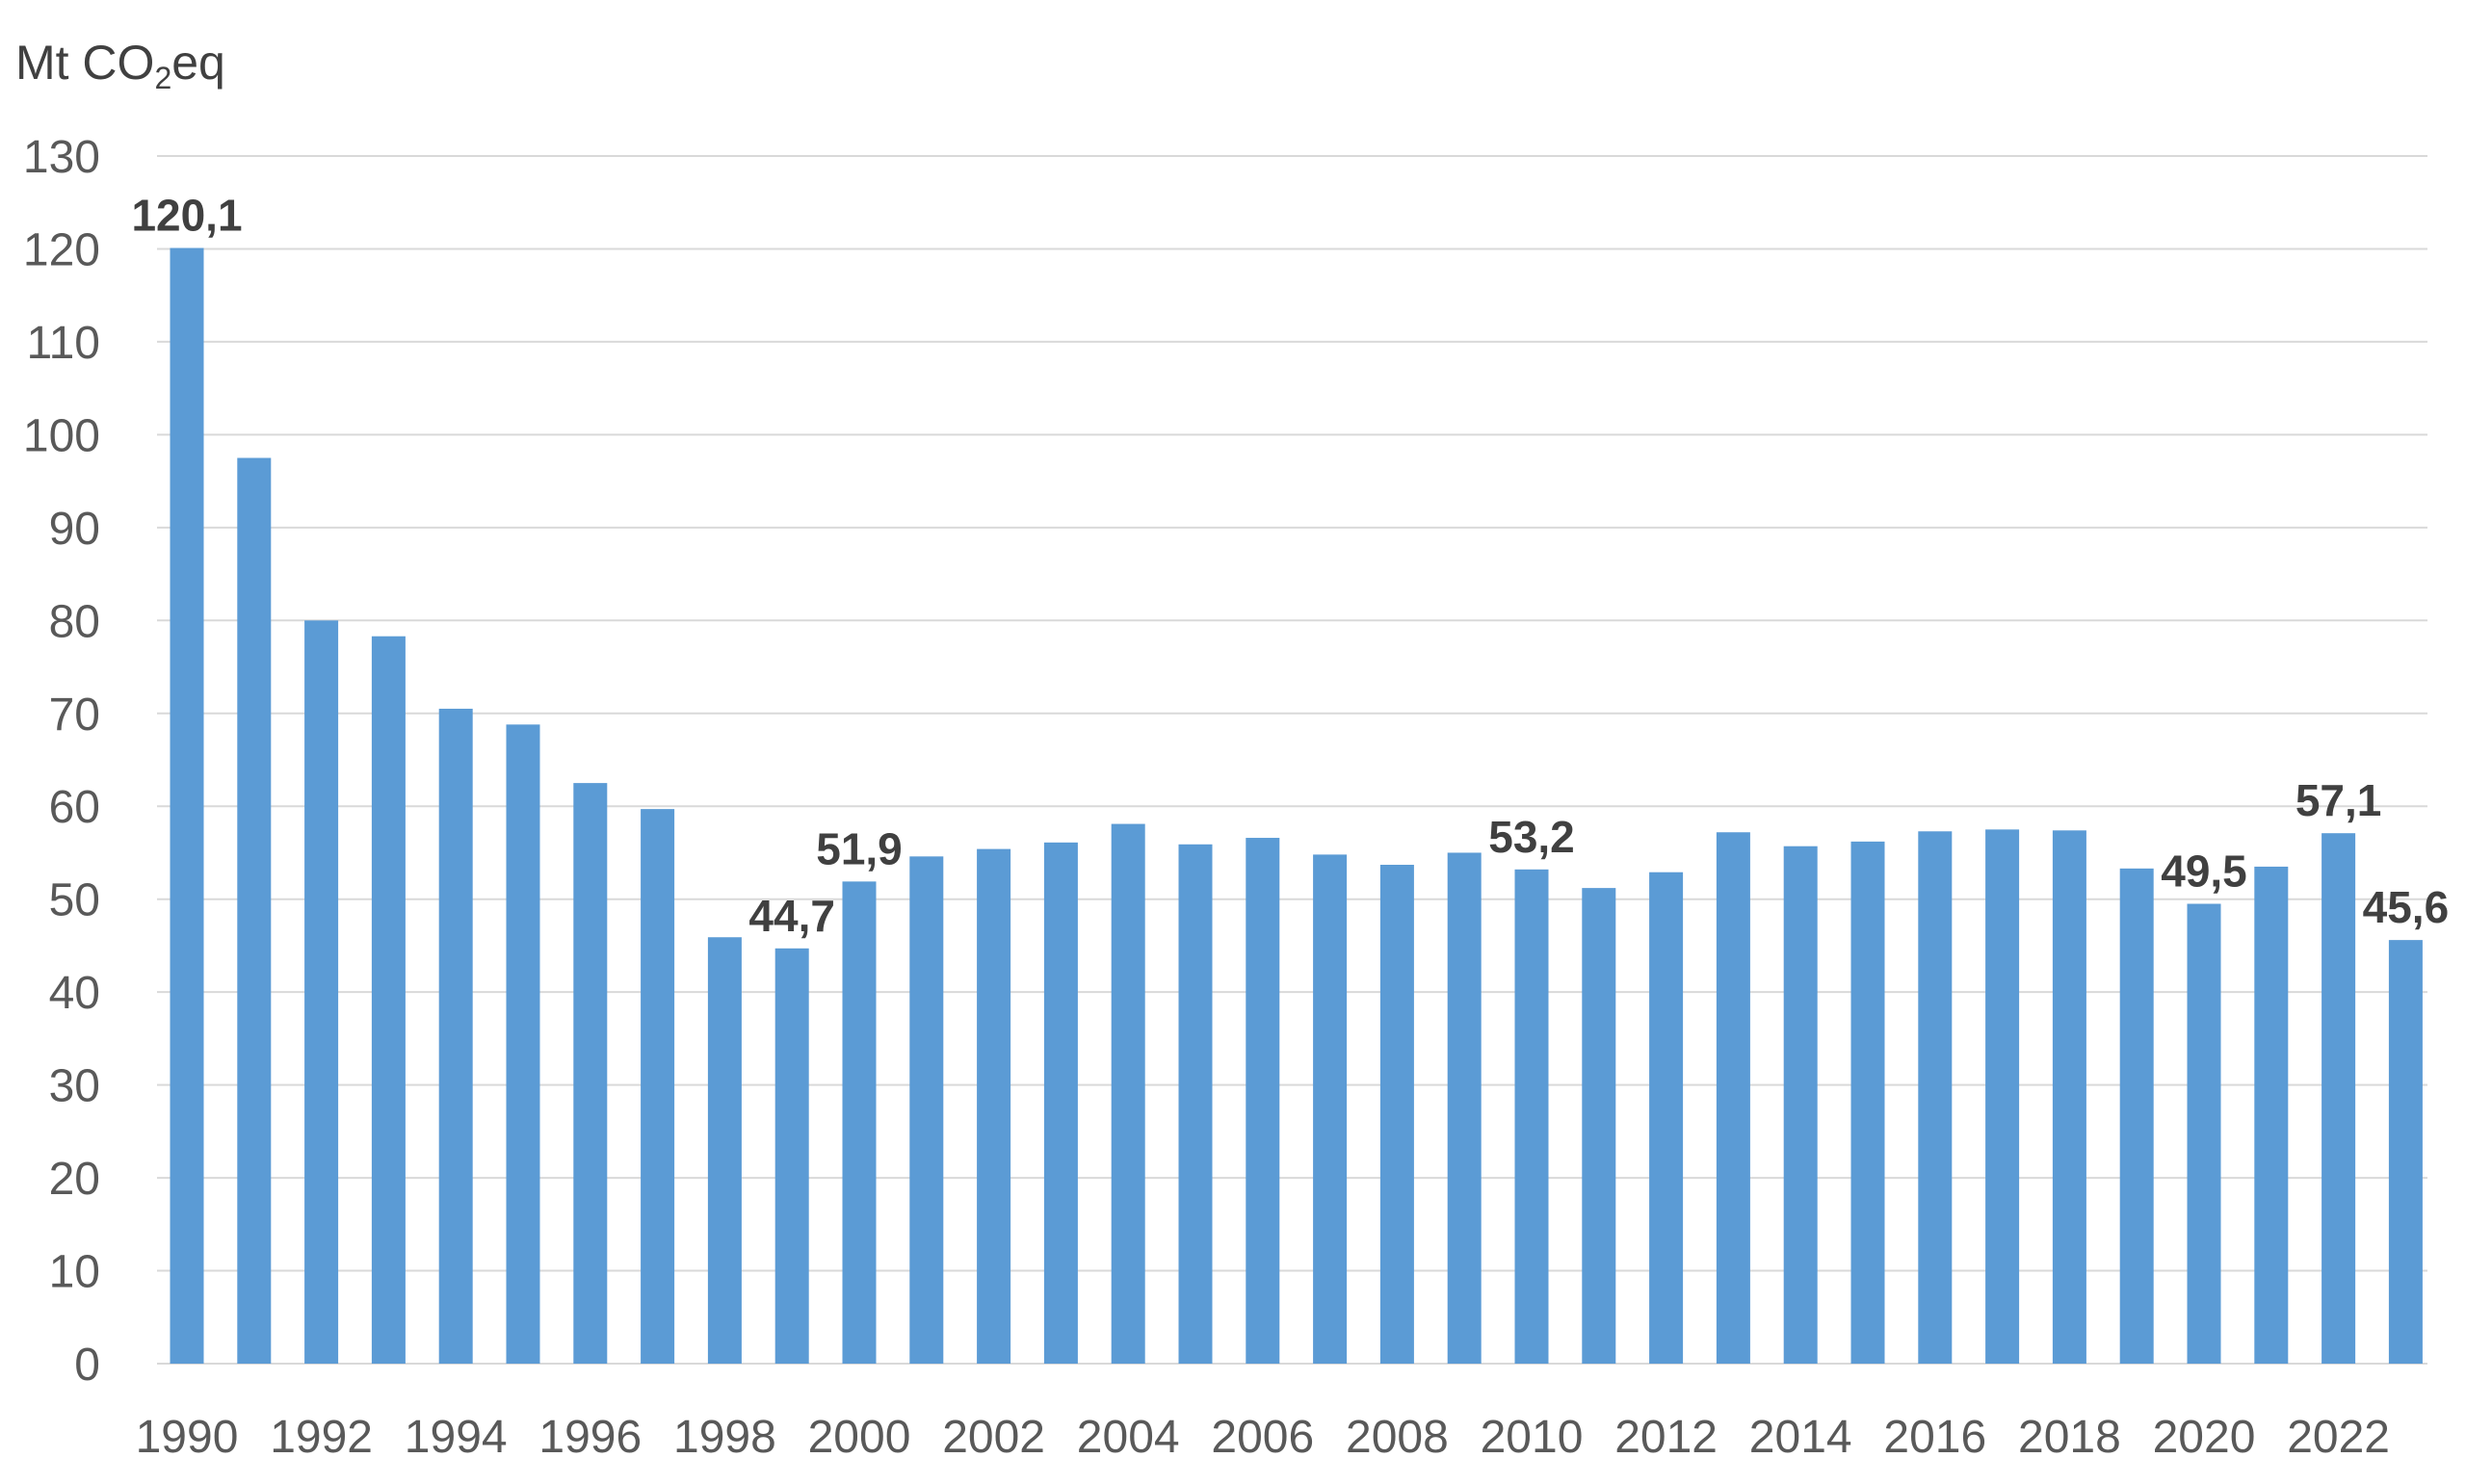 Image resolution: width=2466 pixels, height=1484 pixels. What do you see at coordinates (2339, 1098) in the screenshot?
I see `bar-2022` at bounding box center [2339, 1098].